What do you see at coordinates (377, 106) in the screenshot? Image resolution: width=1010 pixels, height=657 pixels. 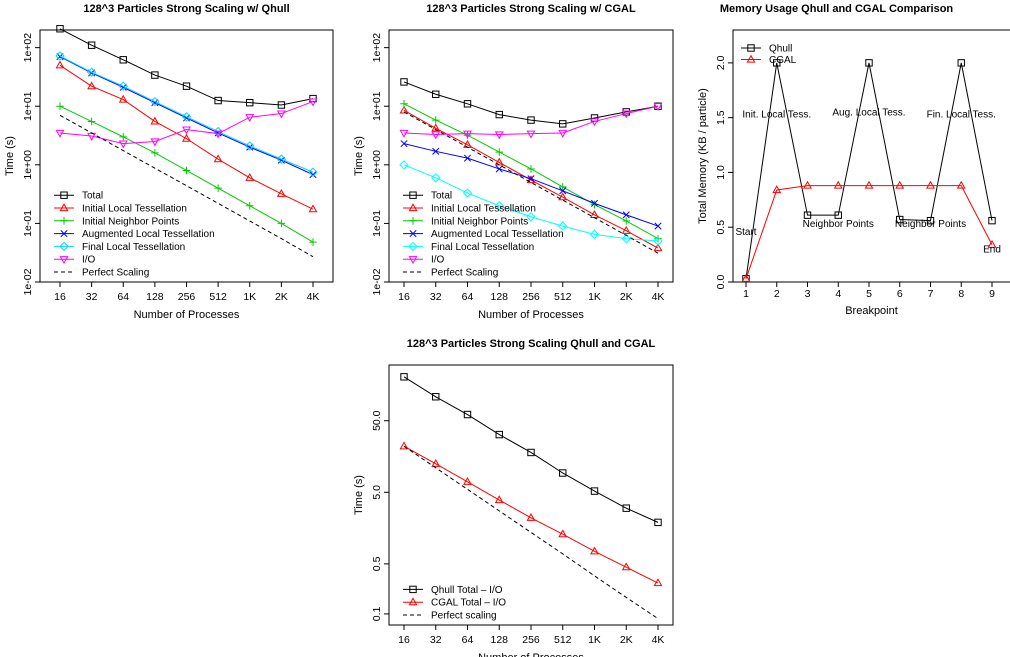 I see `y-tick-label: 1e+01` at bounding box center [377, 106].